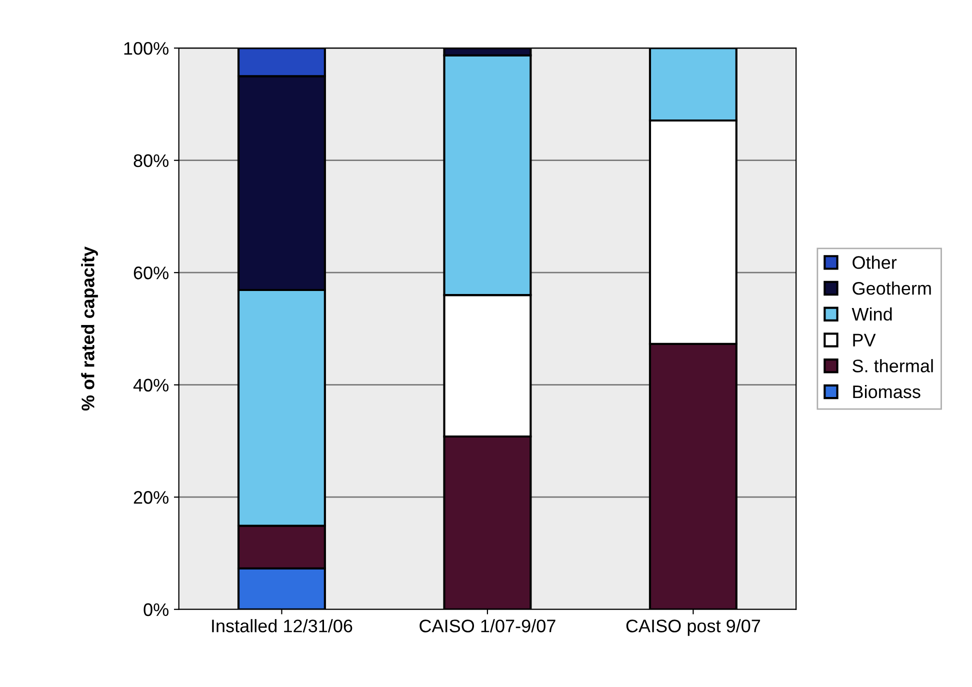  What do you see at coordinates (693, 627) in the screenshot?
I see `x-tick-label: CAISO post 9/07` at bounding box center [693, 627].